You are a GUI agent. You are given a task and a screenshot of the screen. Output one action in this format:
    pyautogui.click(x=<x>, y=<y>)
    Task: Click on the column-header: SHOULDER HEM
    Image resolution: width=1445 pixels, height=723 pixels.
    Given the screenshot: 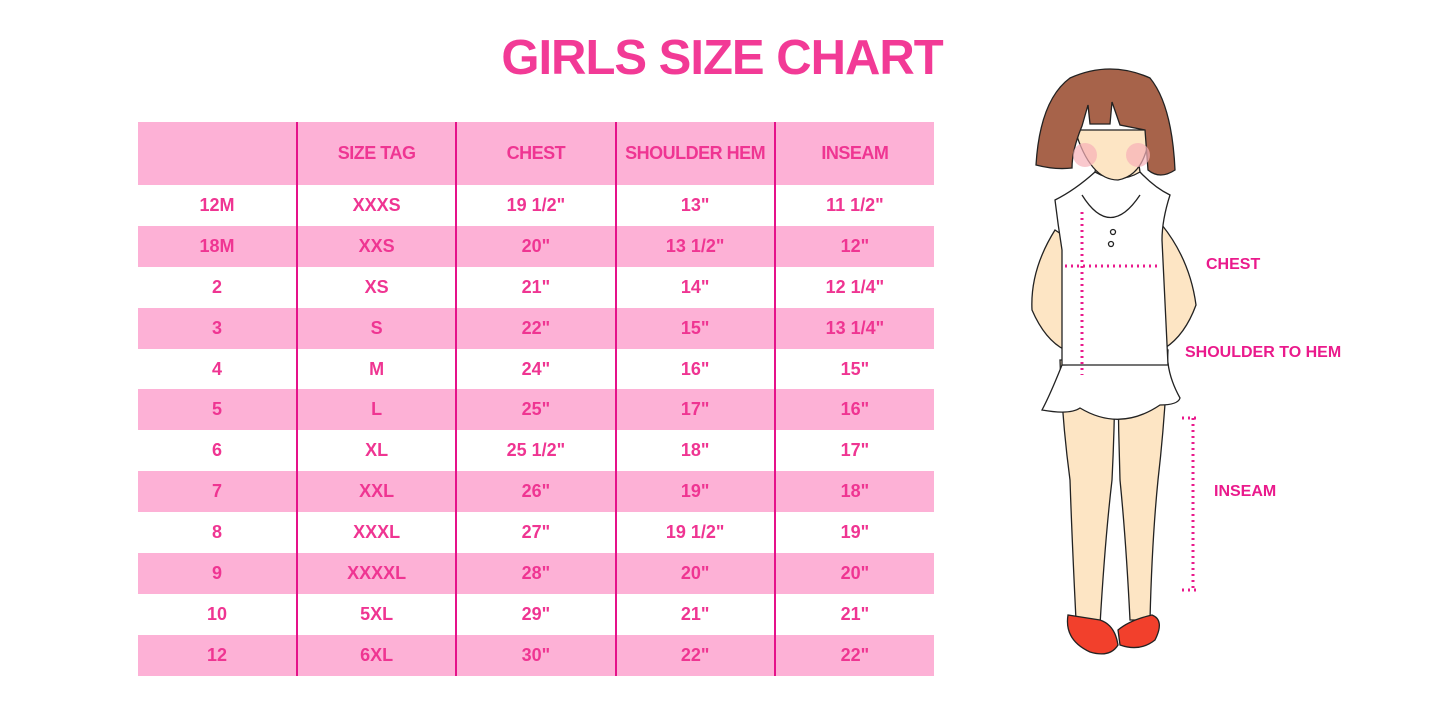 What is the action you would take?
    pyautogui.click(x=694, y=153)
    